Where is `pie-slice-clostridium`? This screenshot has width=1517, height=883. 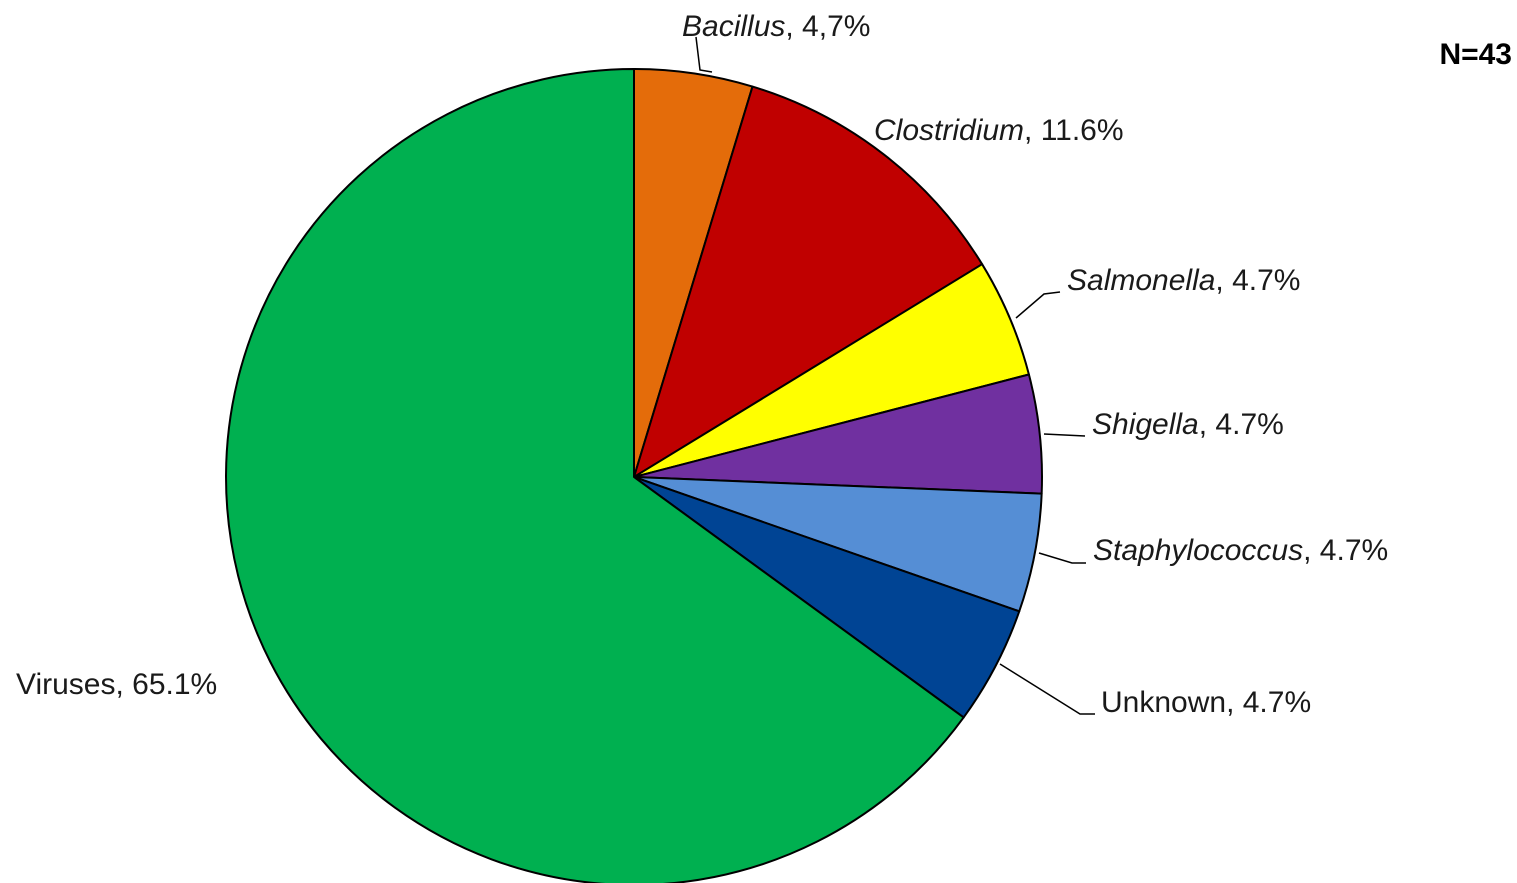
pie-slice-clostridium is located at coordinates (808, 281).